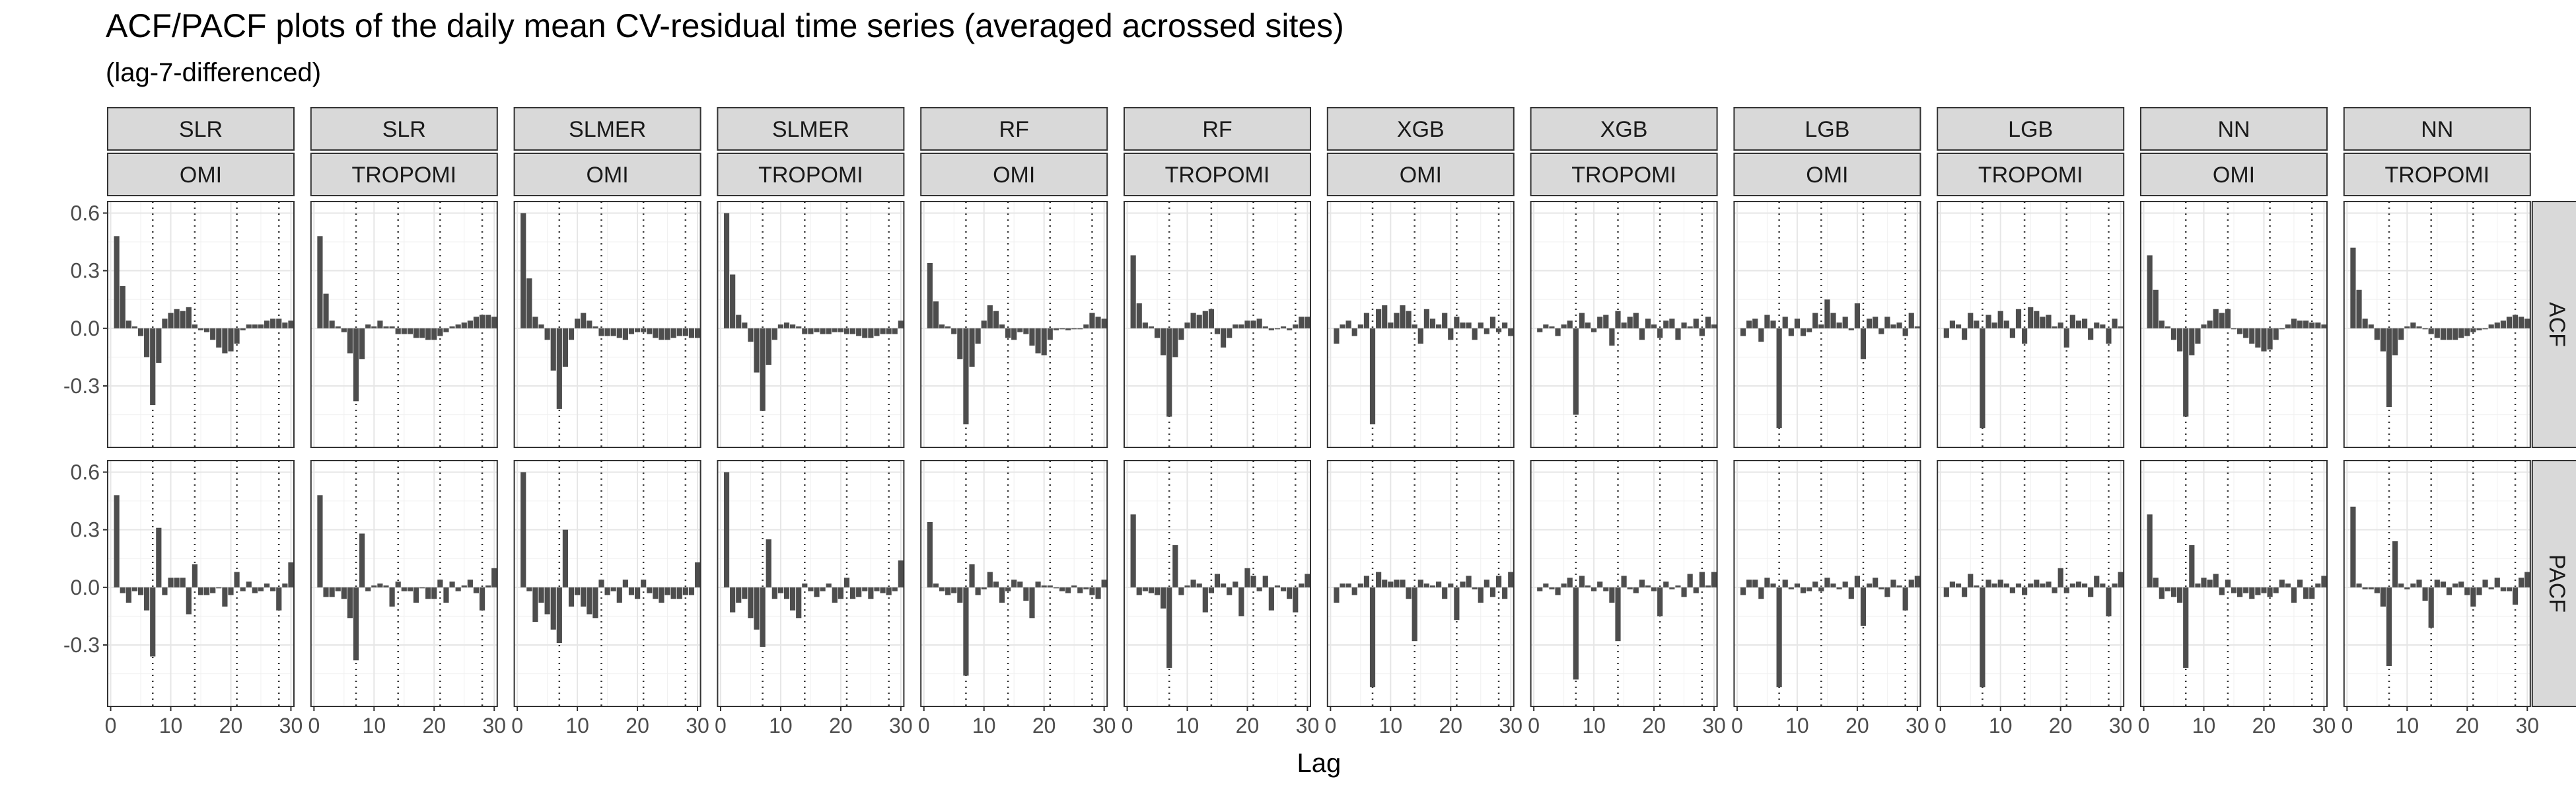  I want to click on facet-strip-sensor-label: OMI, so click(1014, 175).